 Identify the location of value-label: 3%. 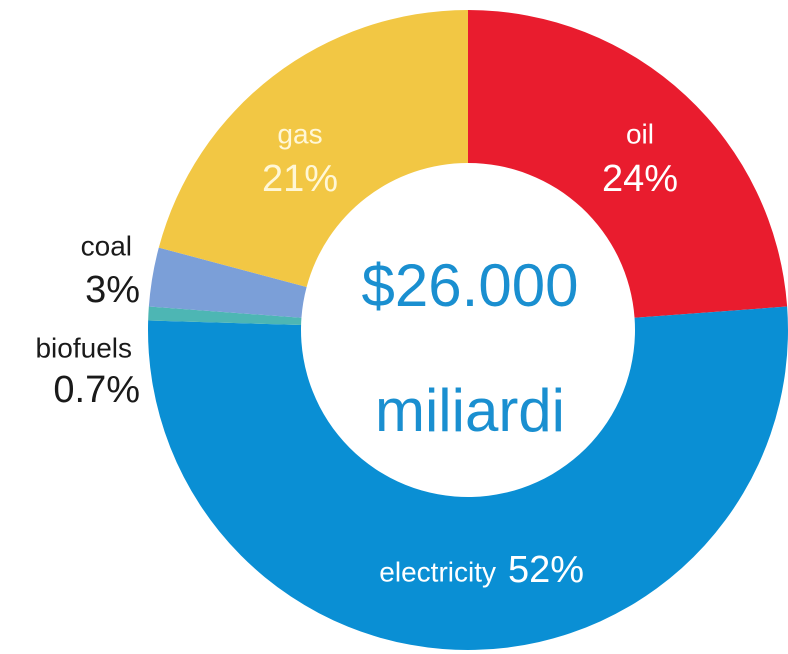
(112, 290).